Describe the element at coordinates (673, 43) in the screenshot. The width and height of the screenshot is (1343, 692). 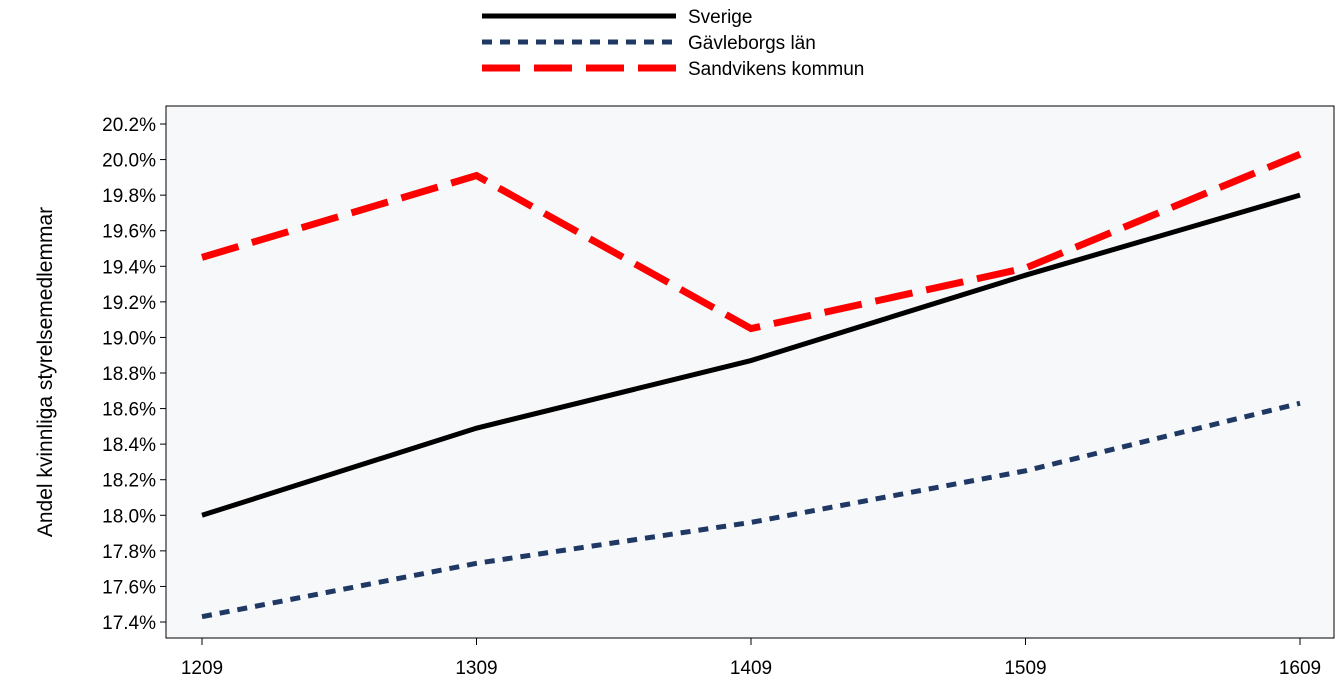
I see `legend: Sverige Gävleborgs län Sandvikens kommun` at that location.